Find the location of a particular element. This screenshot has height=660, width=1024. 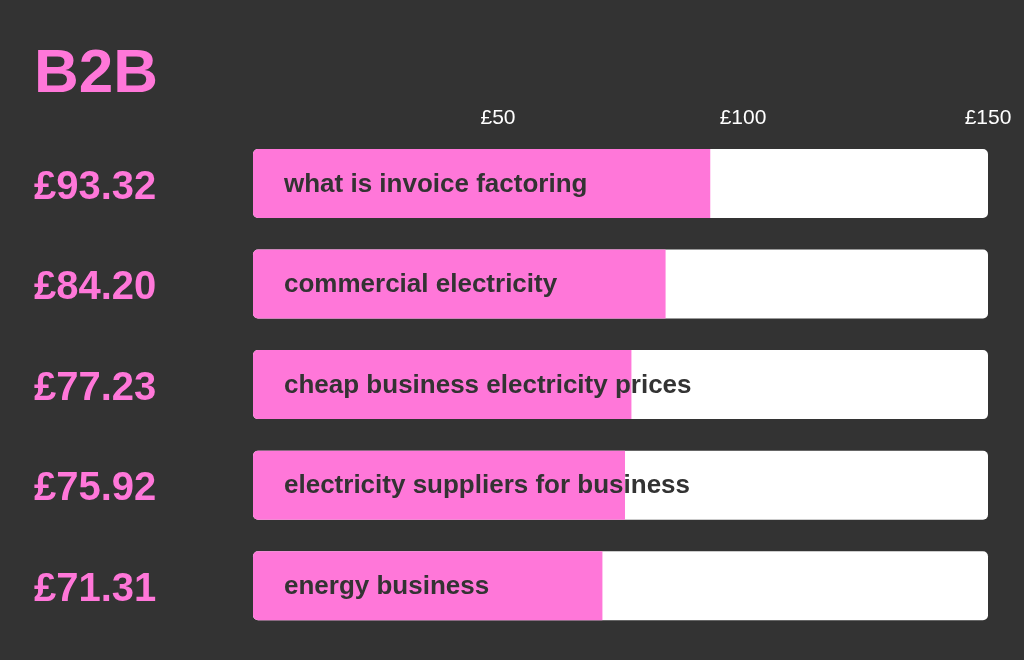

x-tick-label: £150 is located at coordinates (988, 117).